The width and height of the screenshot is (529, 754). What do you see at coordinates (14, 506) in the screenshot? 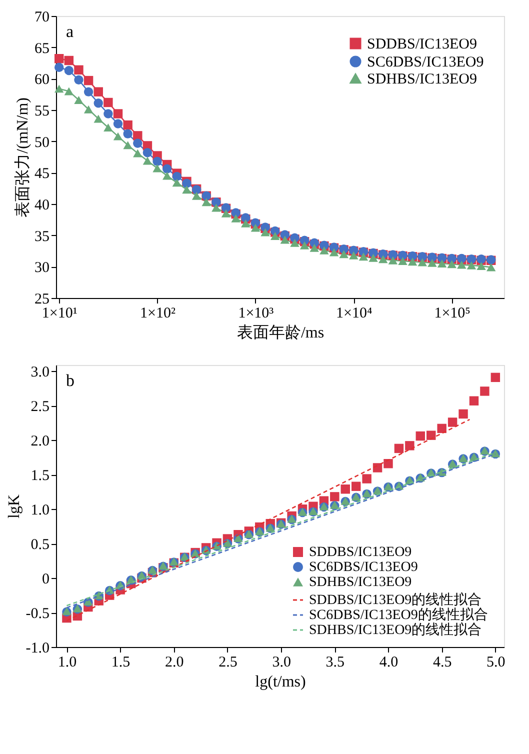
I see `y-axis-title: lgK` at bounding box center [14, 506].